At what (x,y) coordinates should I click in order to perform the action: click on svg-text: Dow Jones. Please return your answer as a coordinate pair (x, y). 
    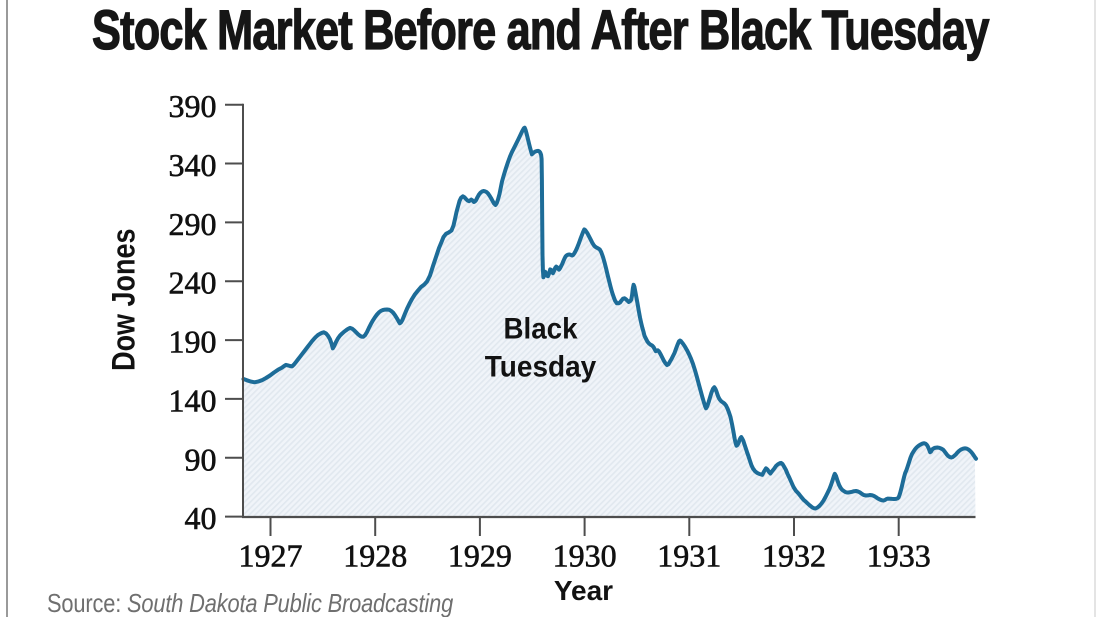
    Looking at the image, I should click on (124, 300).